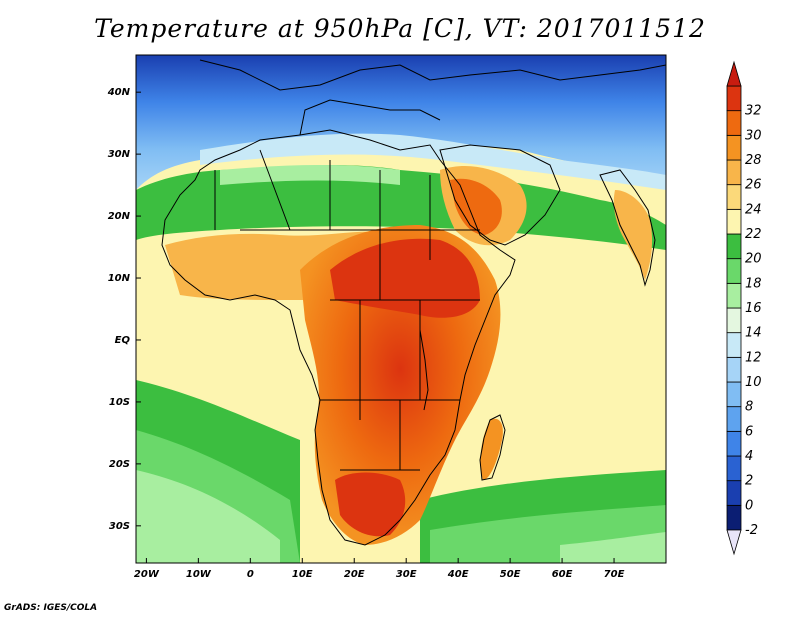 This screenshot has height=618, width=800. I want to click on x-tick-label: 70E, so click(614, 574).